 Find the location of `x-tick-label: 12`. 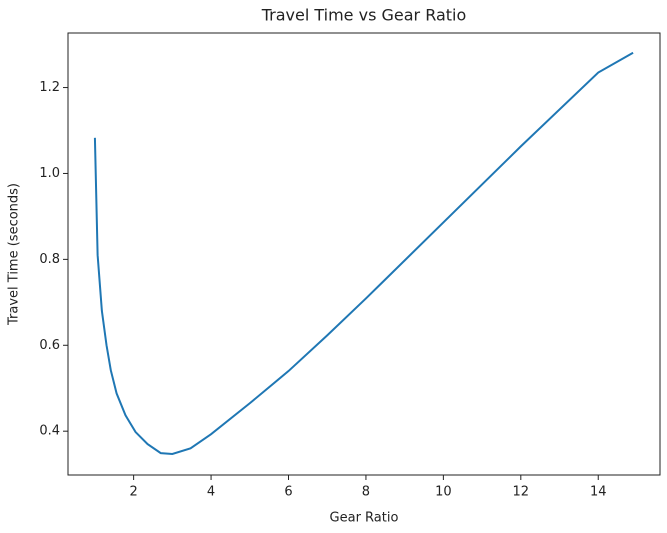

x-tick-label: 12 is located at coordinates (521, 492).